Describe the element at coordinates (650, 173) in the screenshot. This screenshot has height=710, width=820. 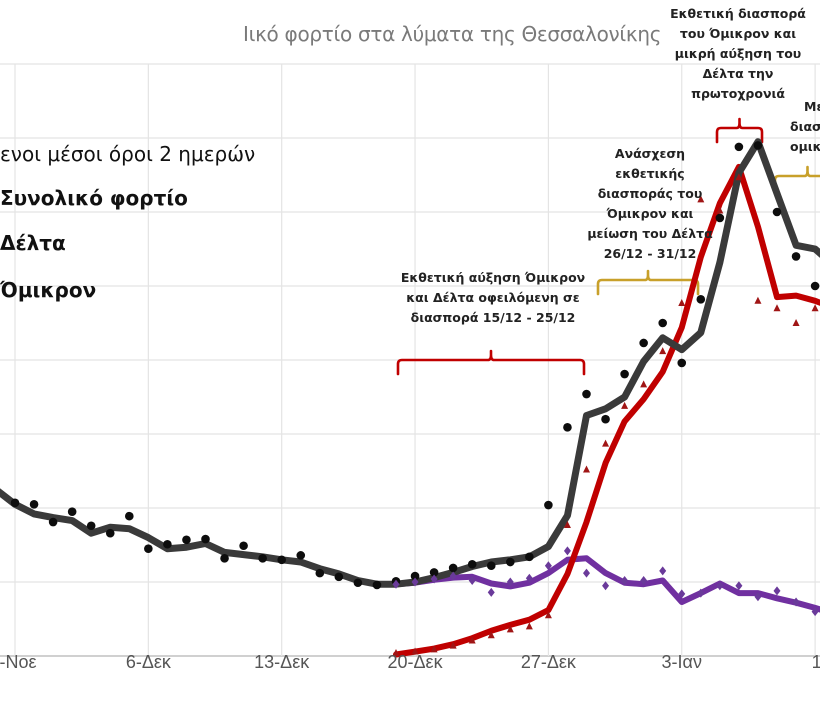
I see `annotation-line: εκθετικής` at that location.